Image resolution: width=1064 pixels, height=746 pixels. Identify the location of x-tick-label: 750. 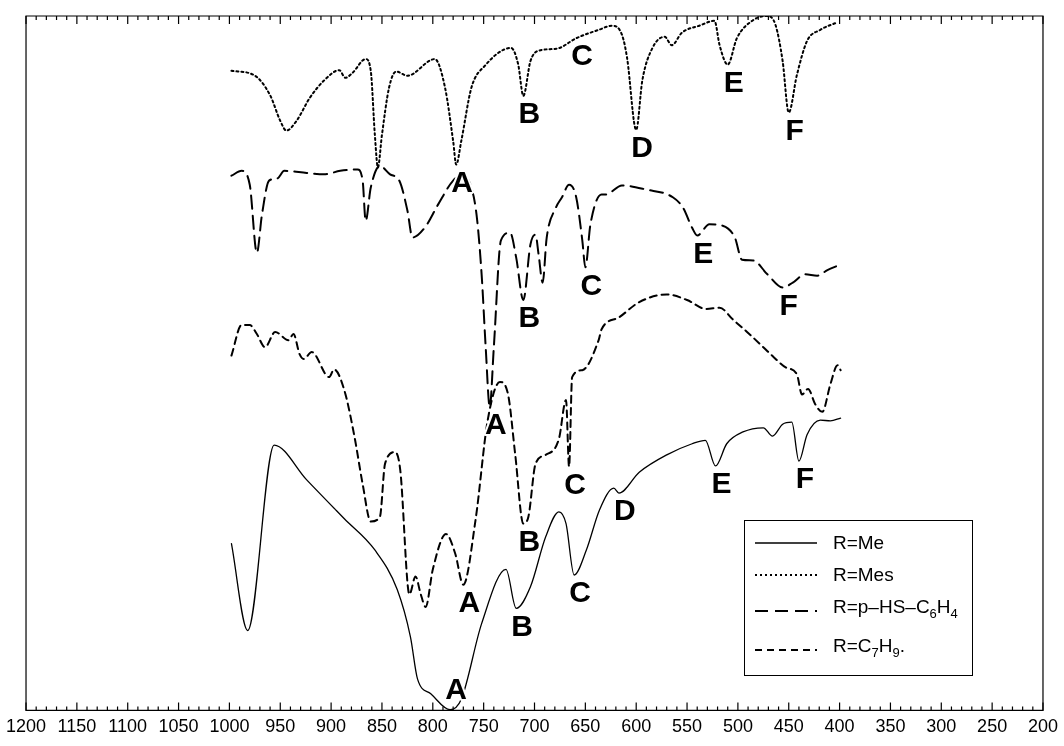
(483, 726).